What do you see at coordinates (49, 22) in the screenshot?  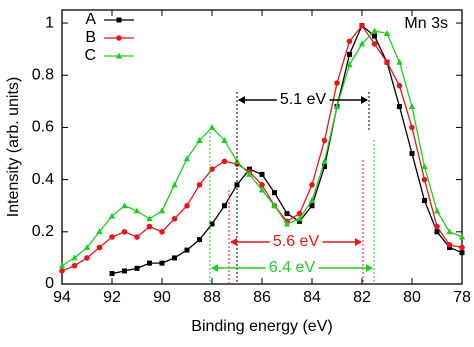 I see `y-tick-label: 1` at bounding box center [49, 22].